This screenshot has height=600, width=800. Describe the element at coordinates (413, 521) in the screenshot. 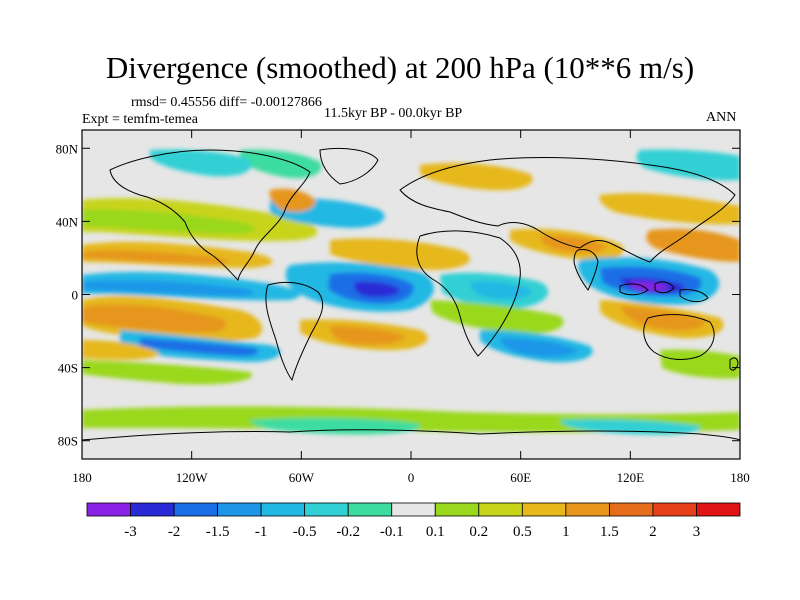

I see `colorbar: -3 -2 -1.5 -1 -0.5 -0.2 -0.1 0.1 0.2 0.5 1 1.5 2 3` at that location.